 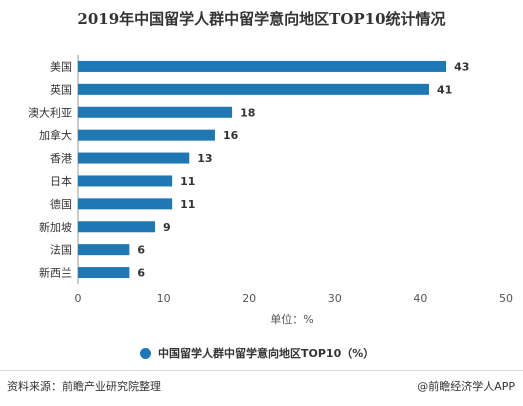 I want to click on category-label-6: 德国, so click(x=61, y=204).